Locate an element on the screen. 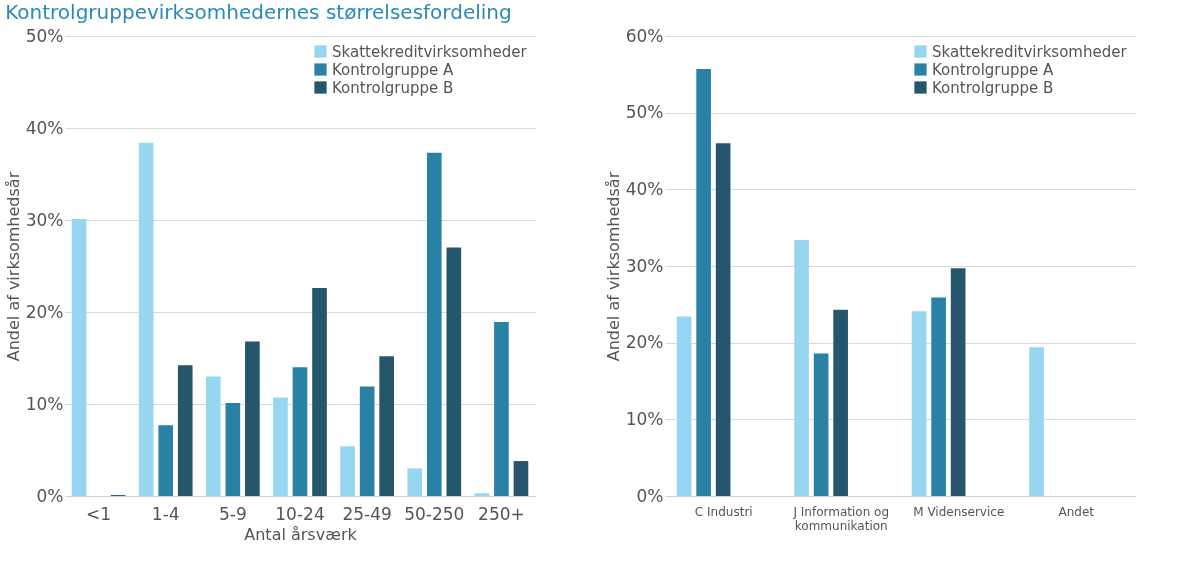  x-axis-title: Antal årsværk is located at coordinates (301, 534).